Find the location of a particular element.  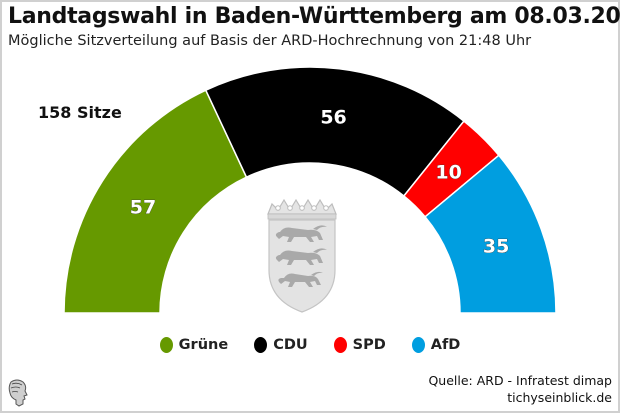

coat-of-arms-icon is located at coordinates (302, 255).